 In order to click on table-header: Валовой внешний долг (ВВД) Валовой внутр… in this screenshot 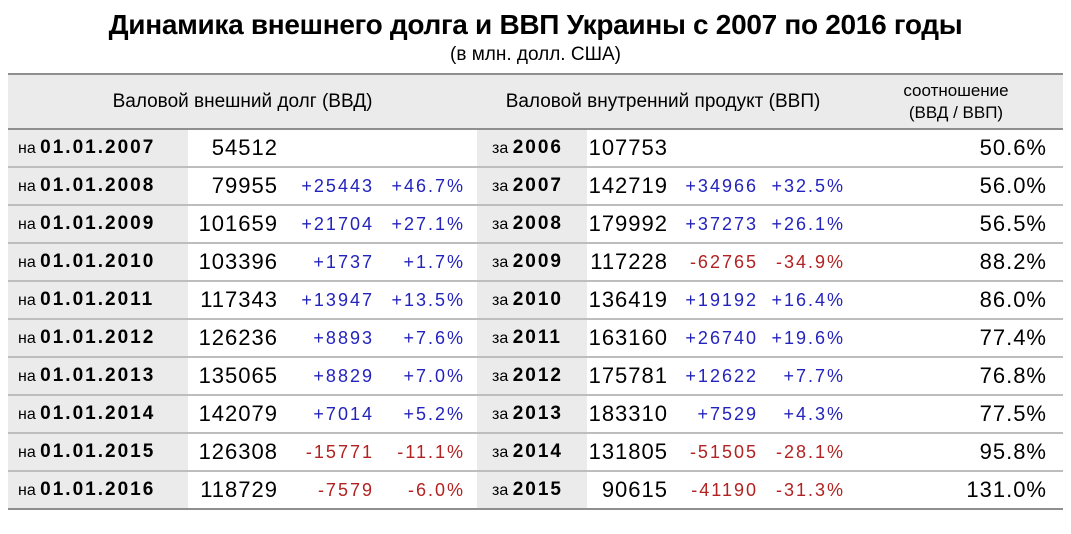, I will do `click(535, 101)`.